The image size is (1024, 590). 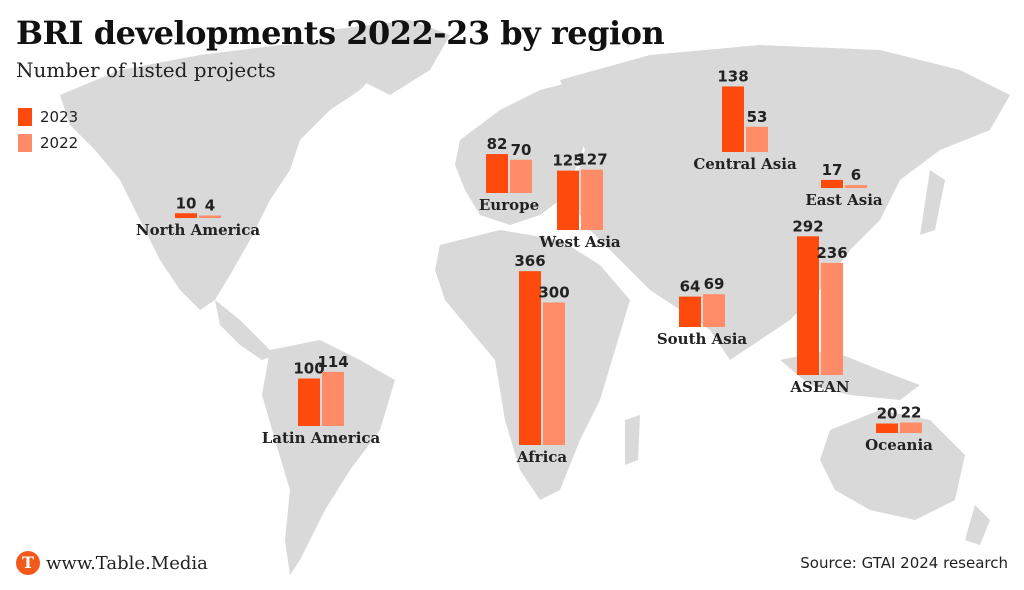 I want to click on bar-central-asia-2022, so click(x=757, y=139).